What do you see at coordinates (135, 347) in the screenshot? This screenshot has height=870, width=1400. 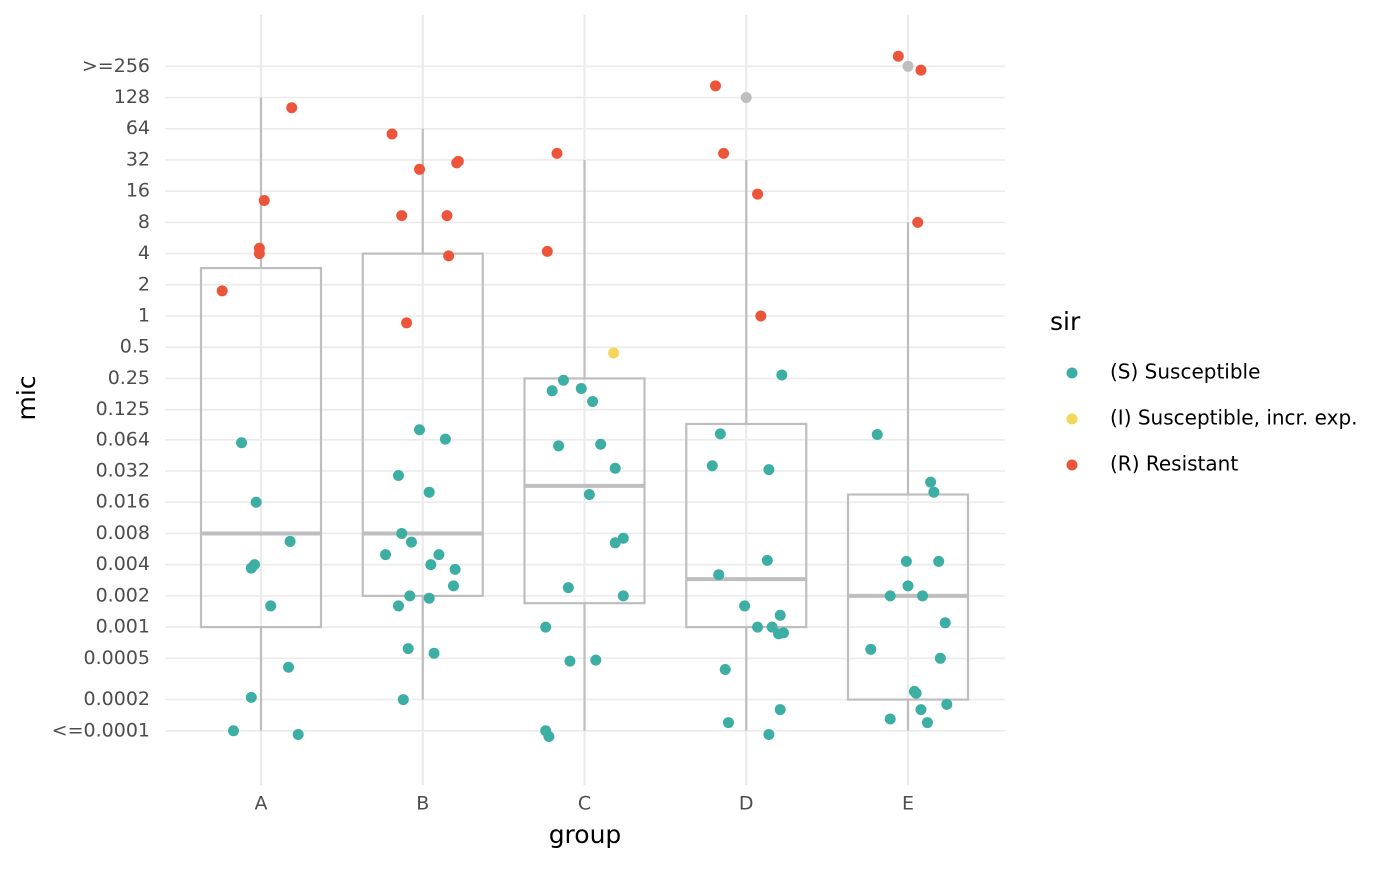 I see `y-tick-label: 0.5` at bounding box center [135, 347].